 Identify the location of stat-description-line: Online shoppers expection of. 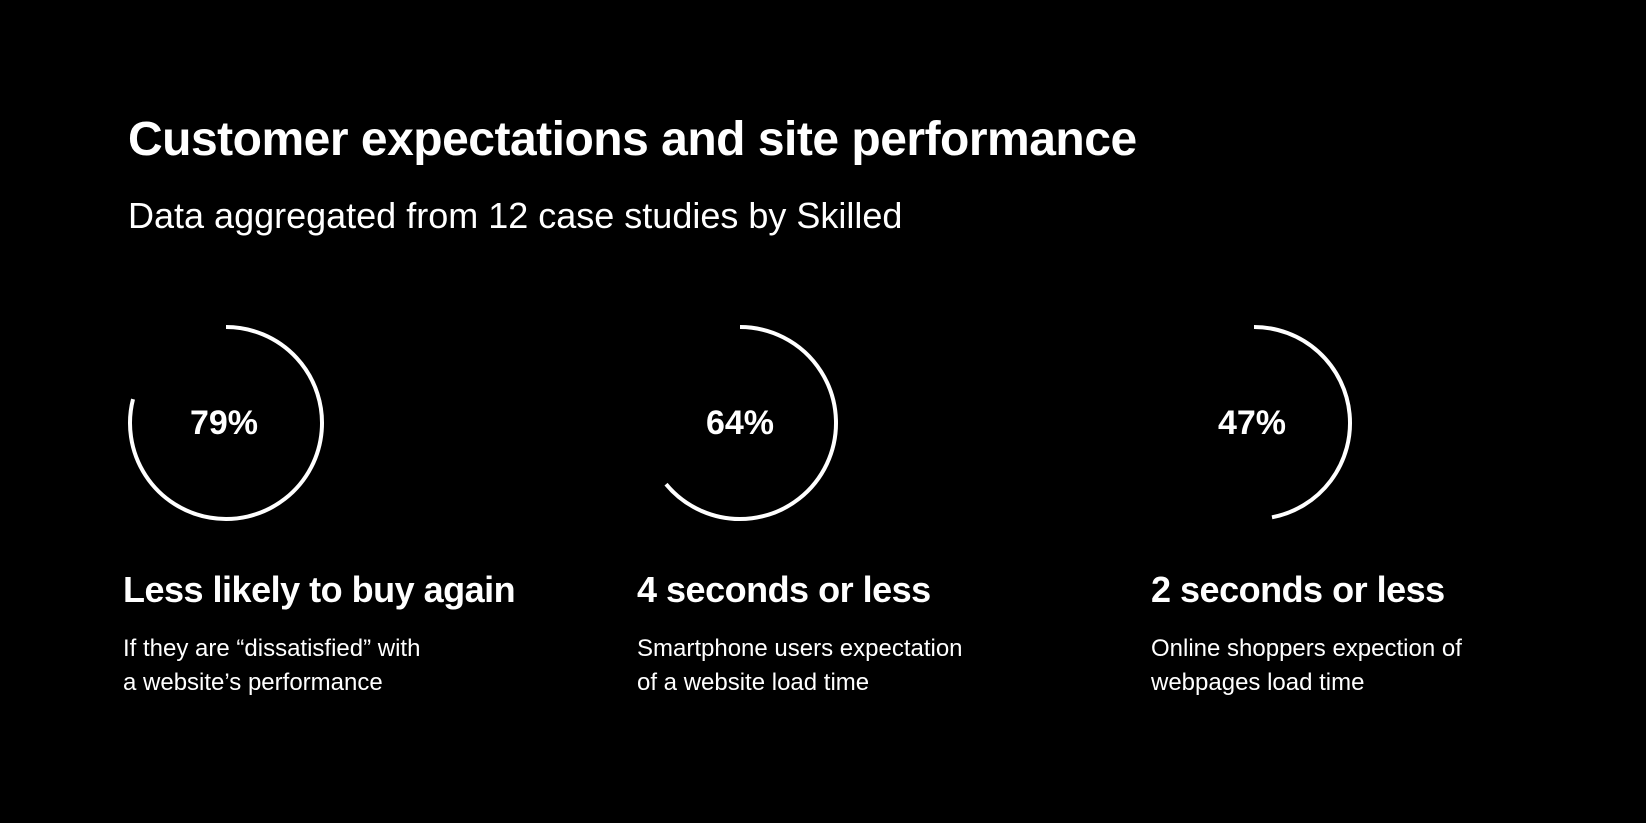
(1306, 648).